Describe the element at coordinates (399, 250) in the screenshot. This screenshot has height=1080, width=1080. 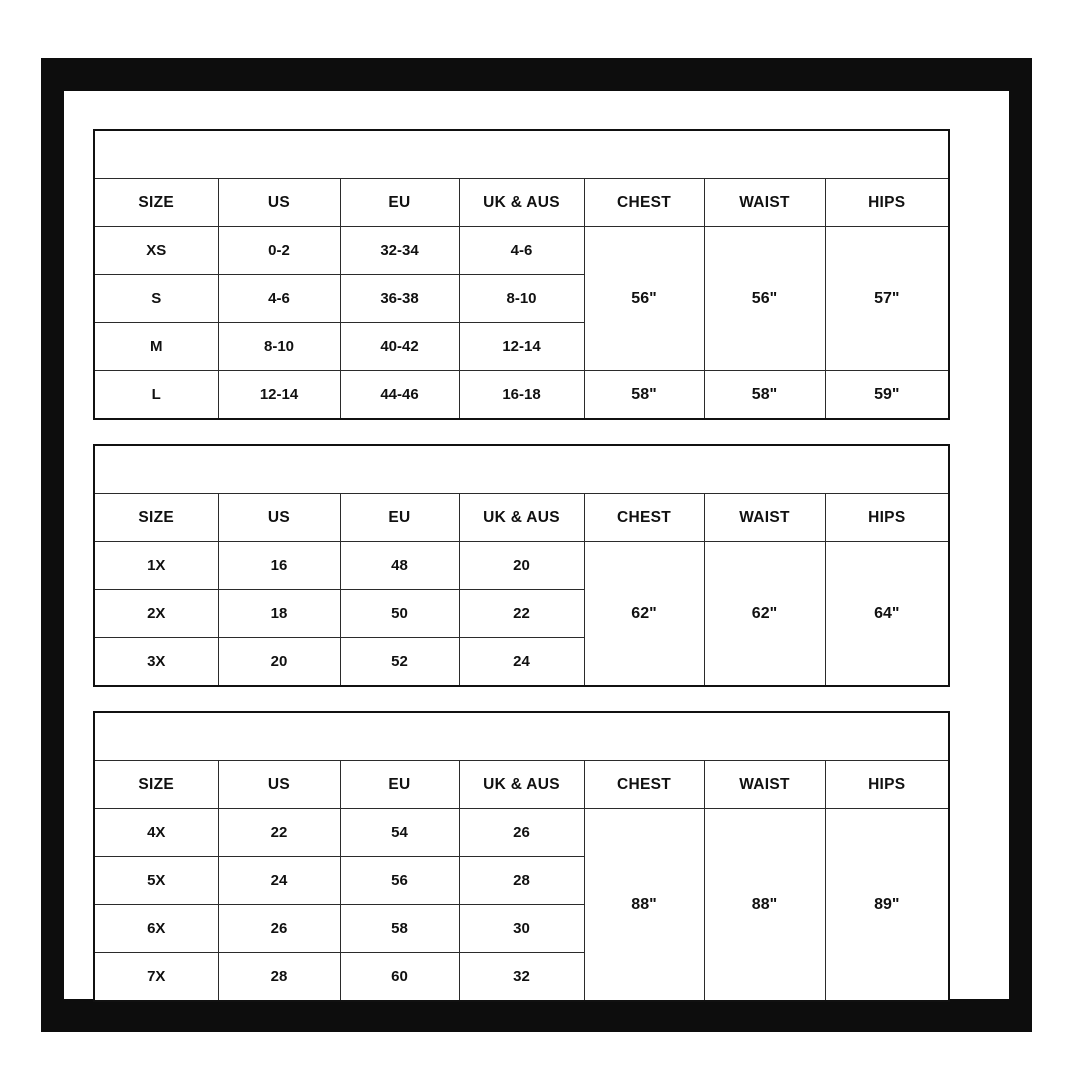
I see `cell-eu: 32-34` at that location.